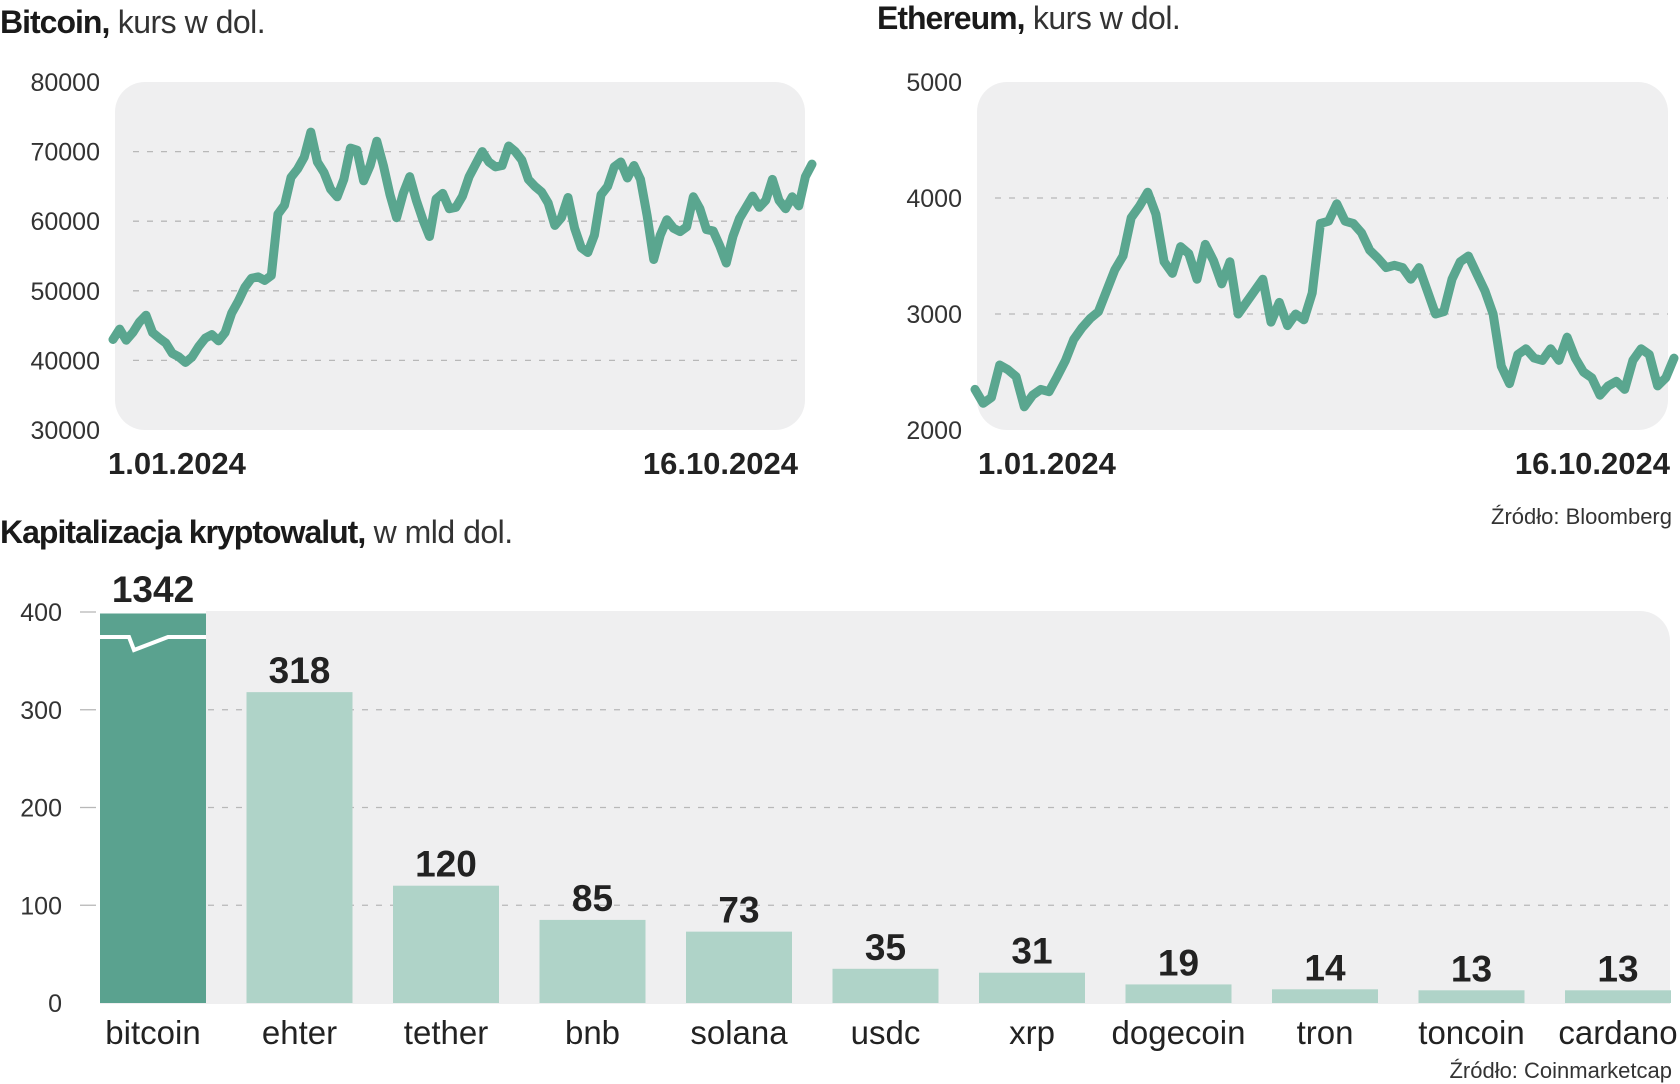 This screenshot has width=1680, height=1084. Describe the element at coordinates (1581, 516) in the screenshot. I see `source-bloomberg: Źródło: Bloomberg` at that location.